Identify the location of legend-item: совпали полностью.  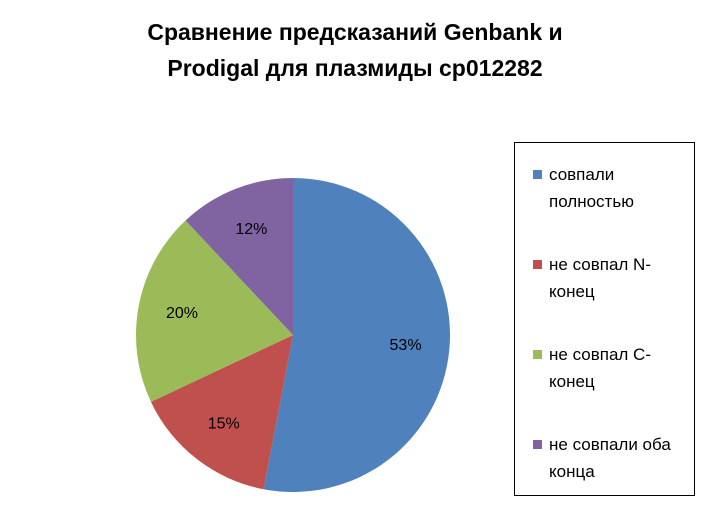
(606, 206).